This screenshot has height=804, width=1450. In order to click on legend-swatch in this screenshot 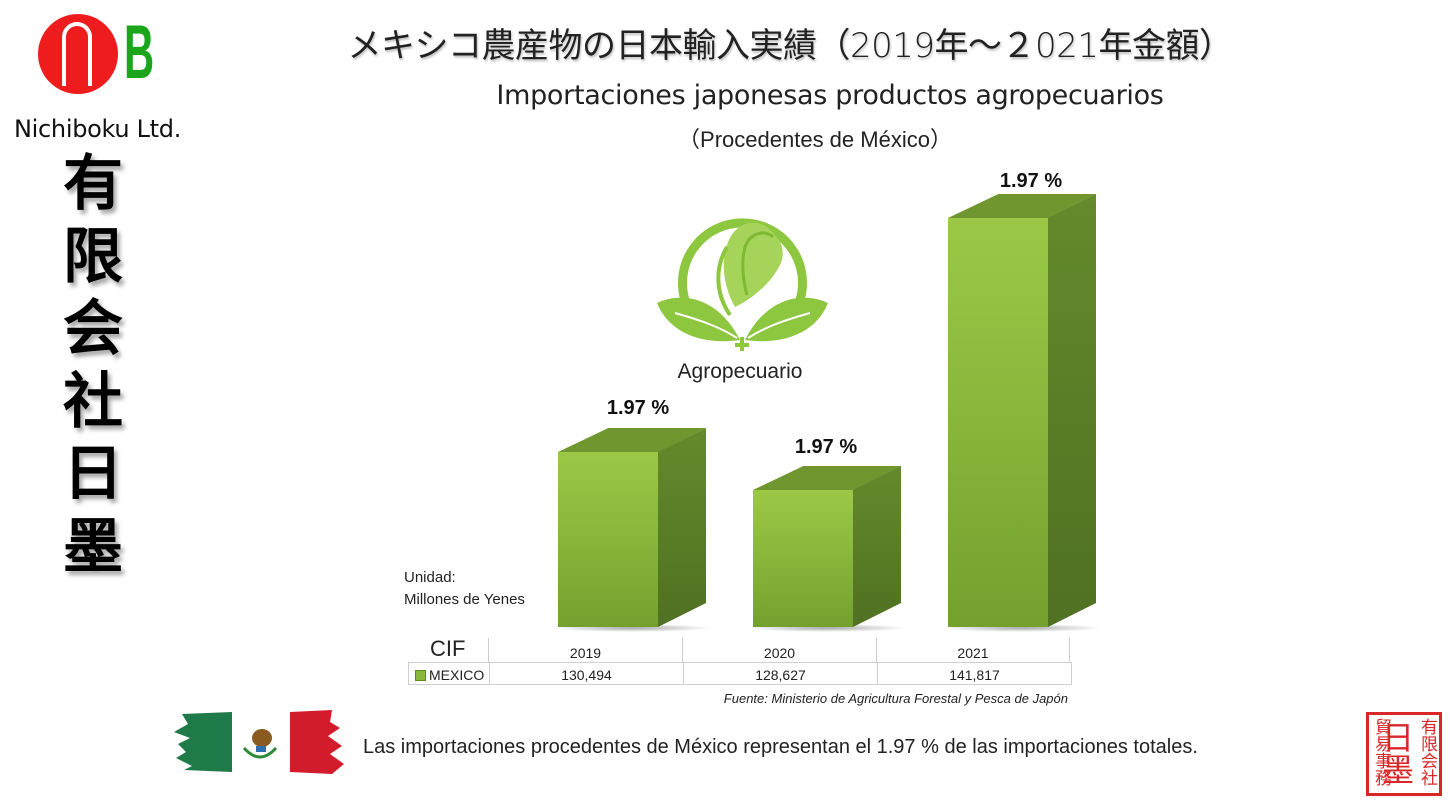, I will do `click(420, 675)`.